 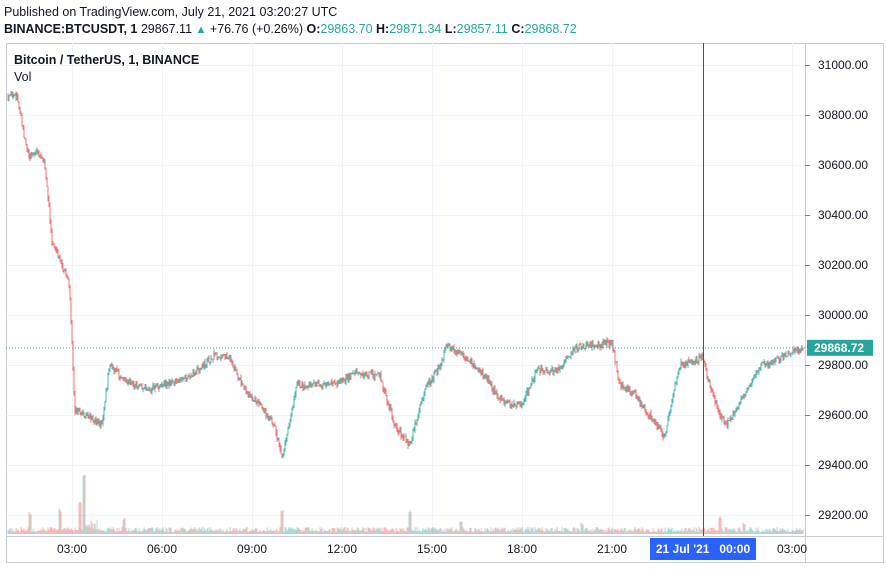 I want to click on time-tick-label: 06:00, so click(x=162, y=549).